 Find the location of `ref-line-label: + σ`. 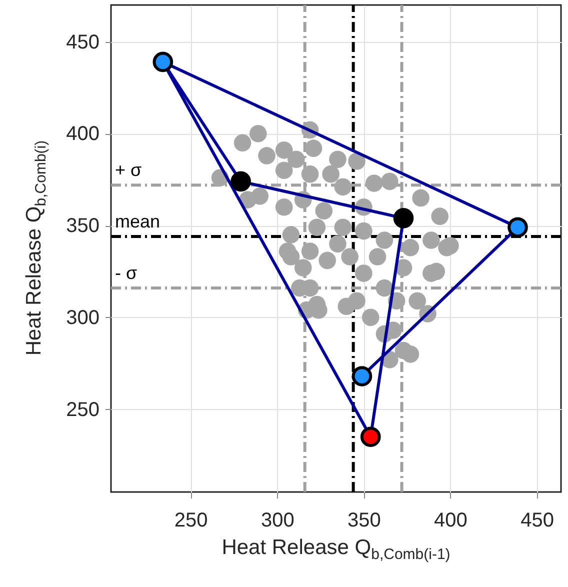

ref-line-label: + σ is located at coordinates (128, 170).